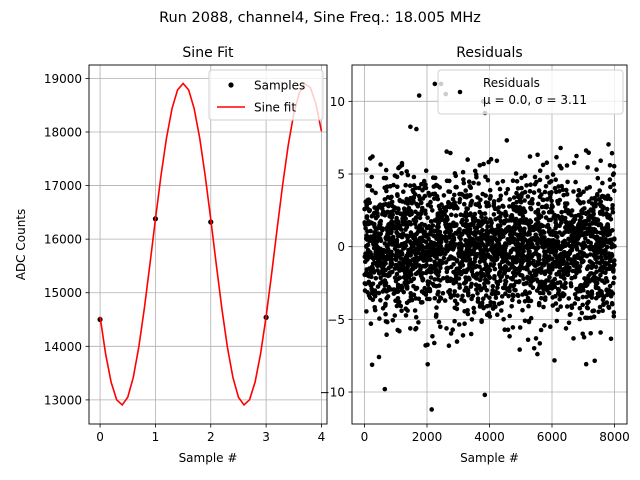  Describe the element at coordinates (63, 132) in the screenshot. I see `y-tick-label: 18000` at that location.